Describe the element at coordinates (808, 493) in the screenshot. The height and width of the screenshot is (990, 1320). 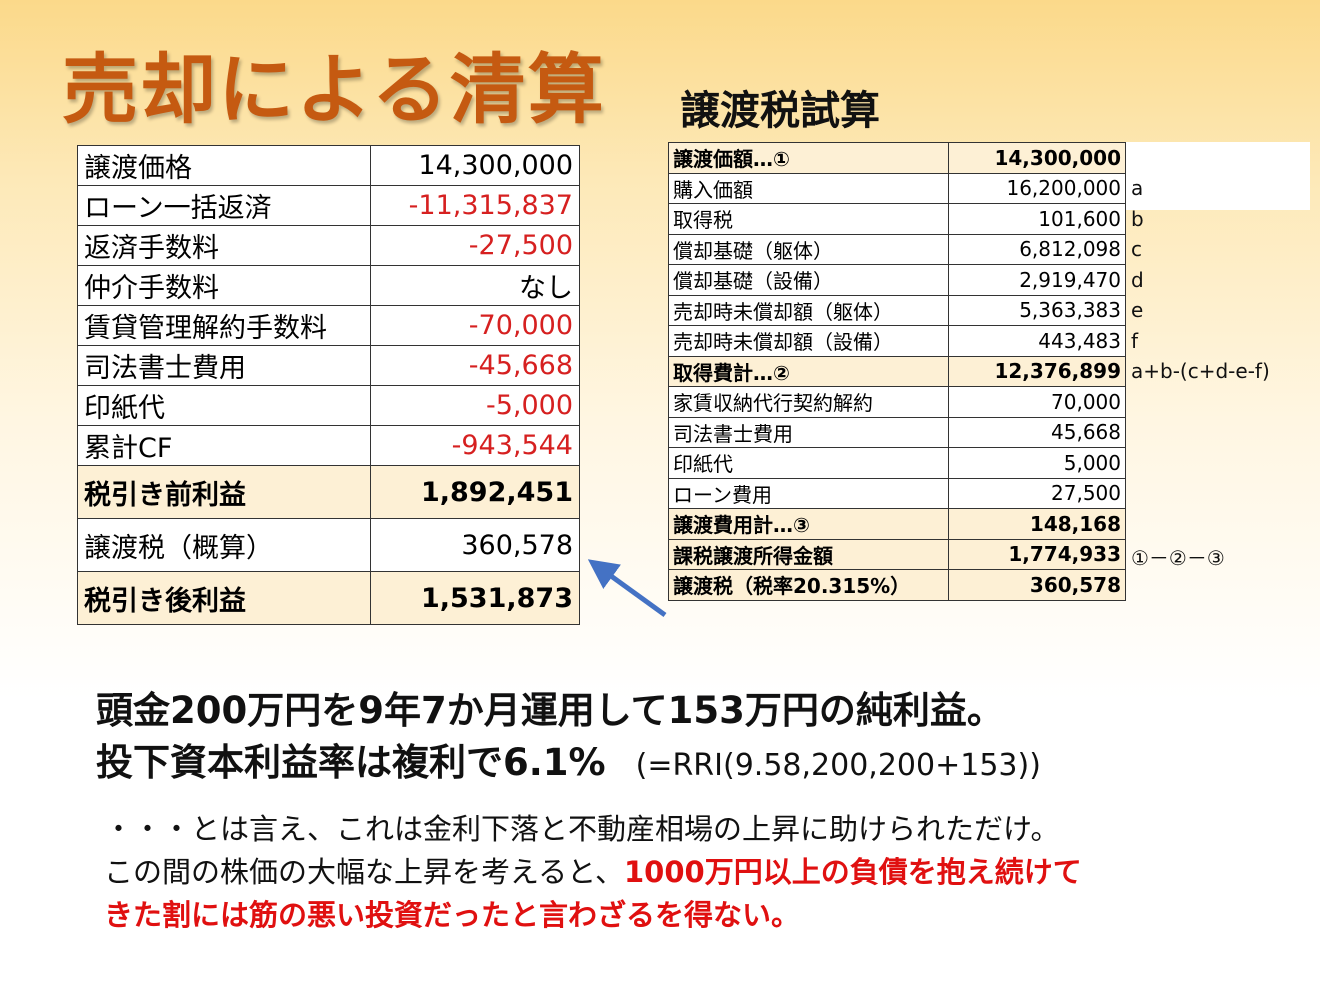
I see `item-label: ローン費用` at that location.